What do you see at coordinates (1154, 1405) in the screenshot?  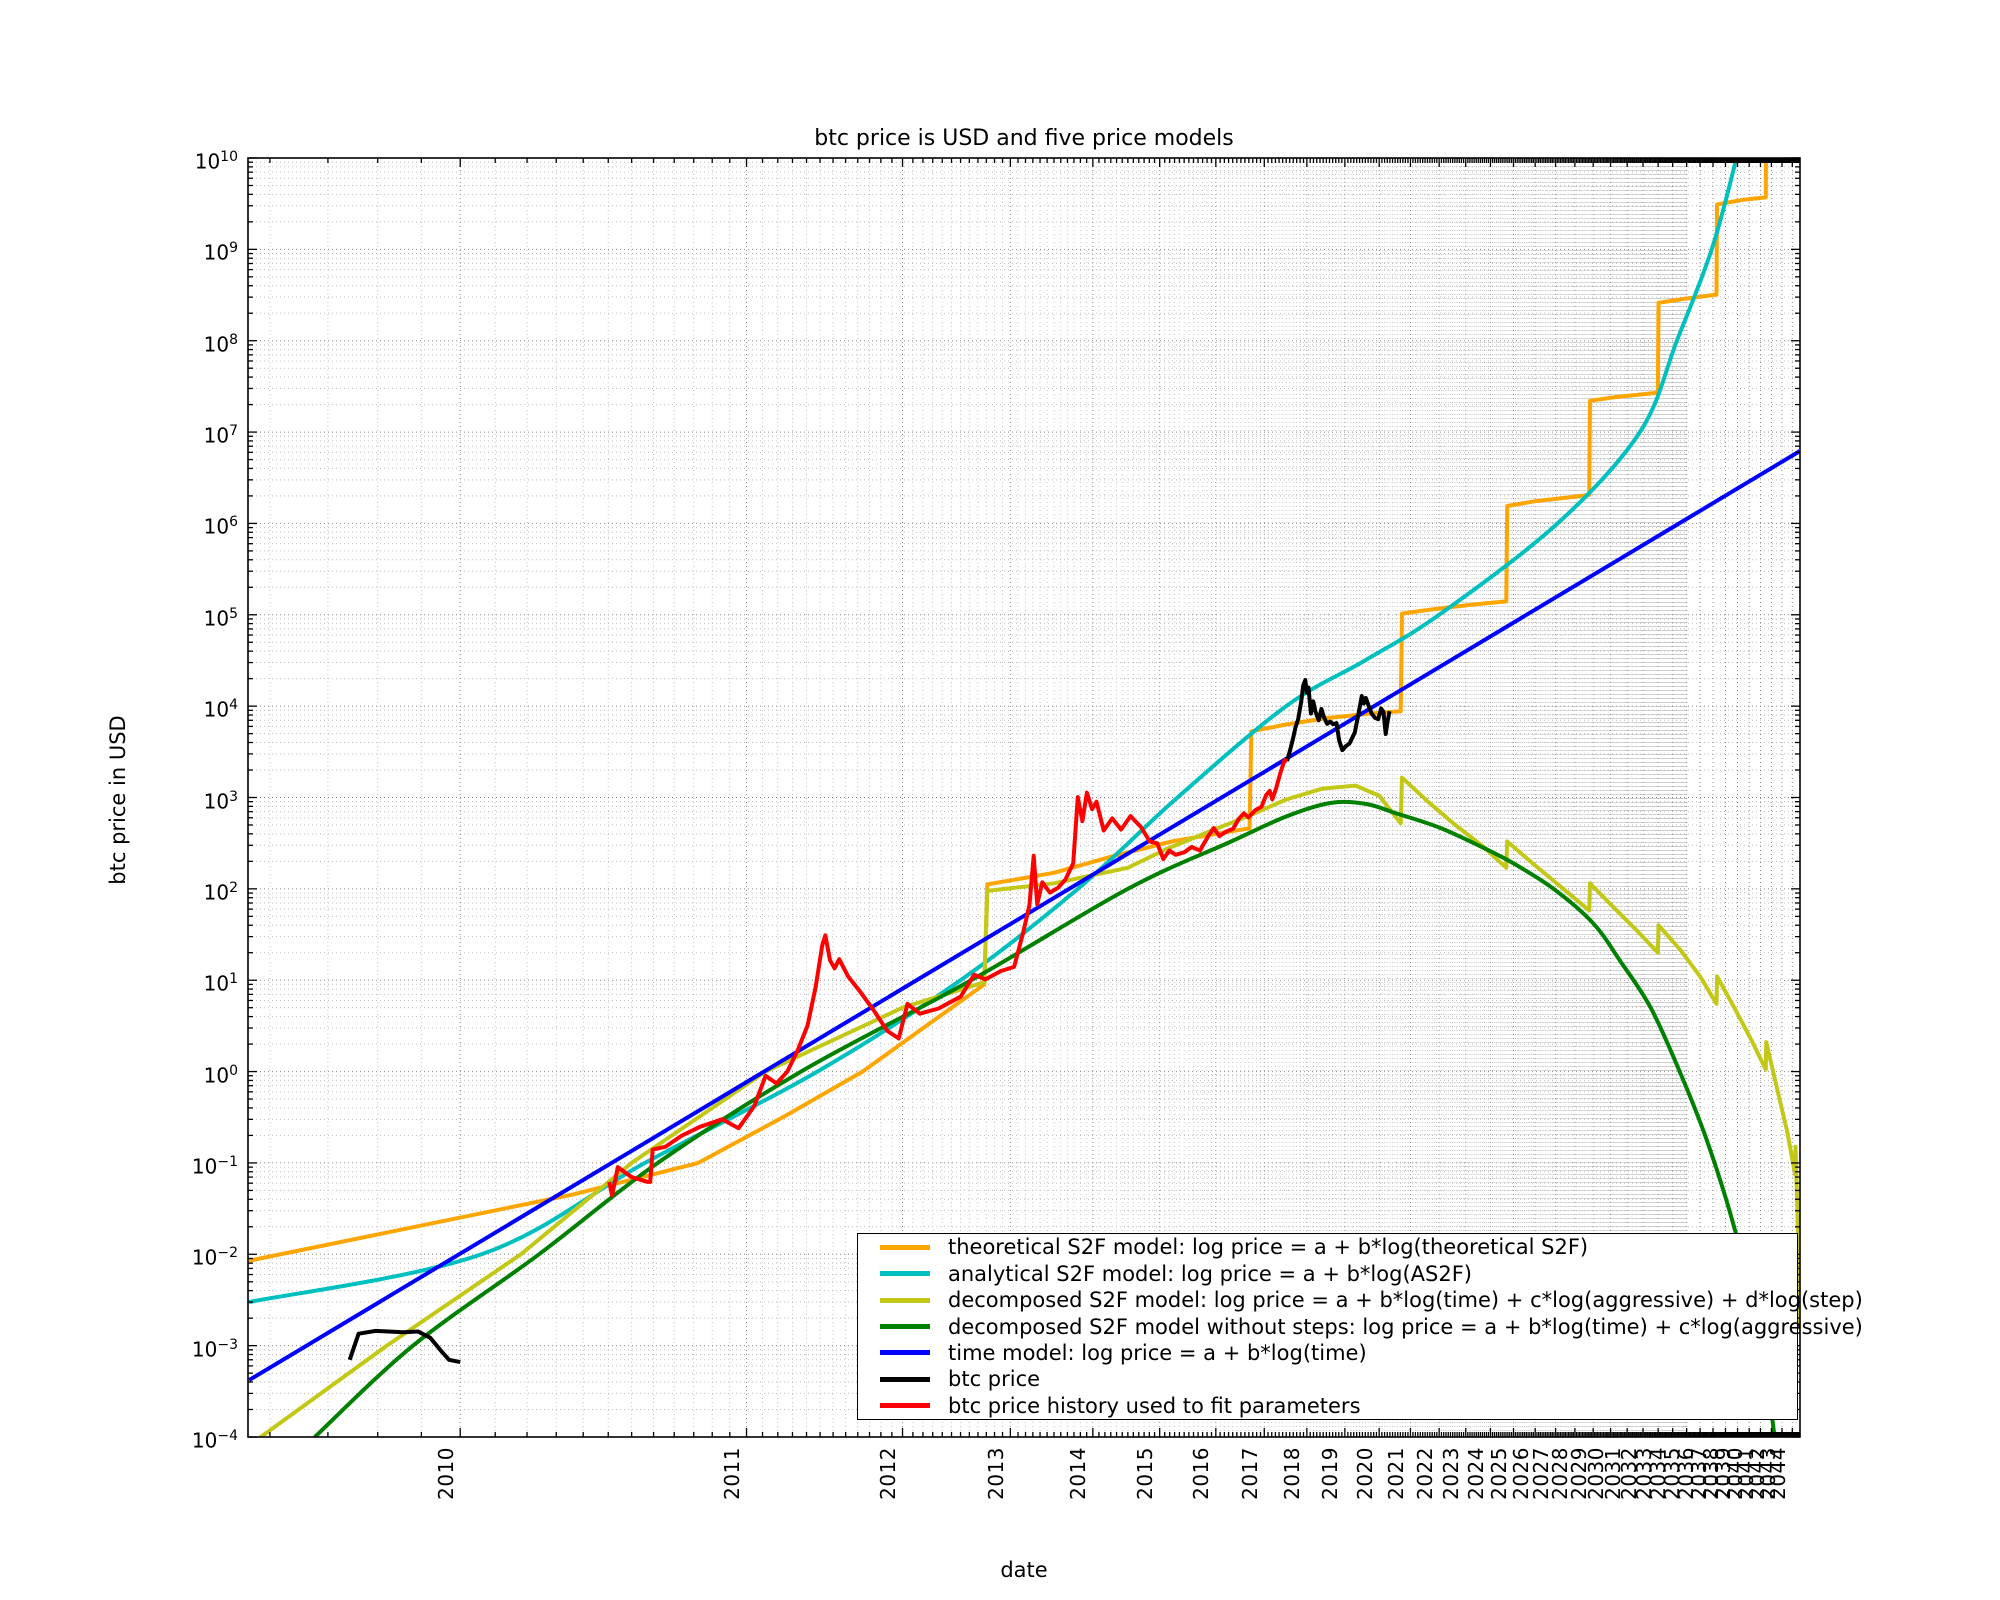 I see `legend-label-btc-price-history: btc price history used to fit parameters` at bounding box center [1154, 1405].